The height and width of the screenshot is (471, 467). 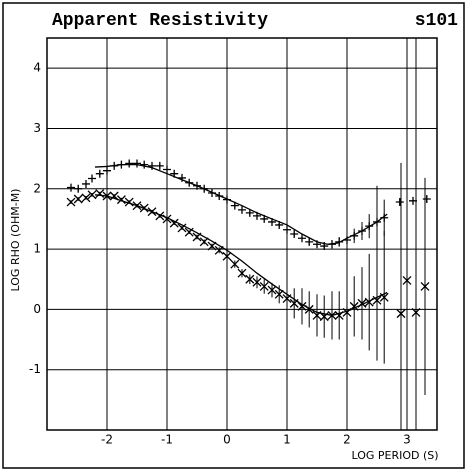 What do you see at coordinates (436, 21) in the screenshot?
I see `chart-subtitle: s101` at bounding box center [436, 21].